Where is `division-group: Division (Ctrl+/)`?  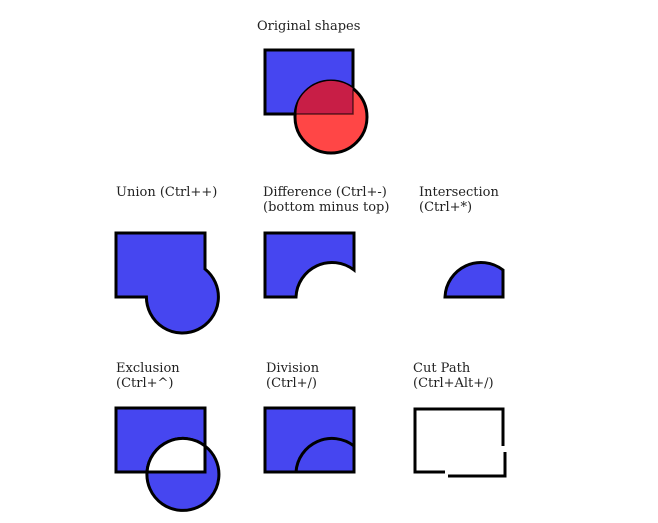 division-group: Division (Ctrl+/) is located at coordinates (309, 417).